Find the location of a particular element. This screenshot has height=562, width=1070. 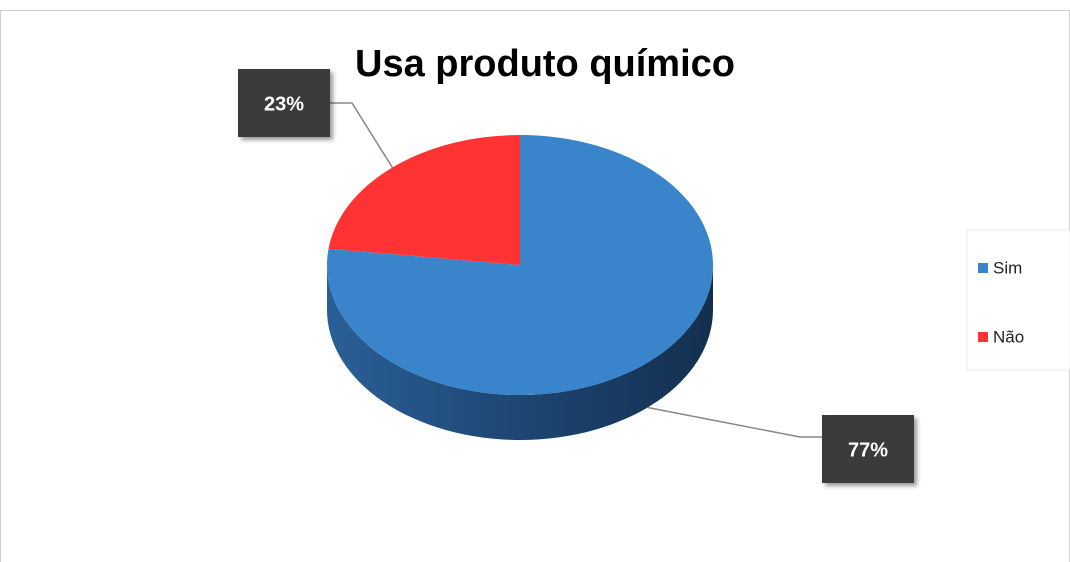

data-label: 77% is located at coordinates (868, 450).